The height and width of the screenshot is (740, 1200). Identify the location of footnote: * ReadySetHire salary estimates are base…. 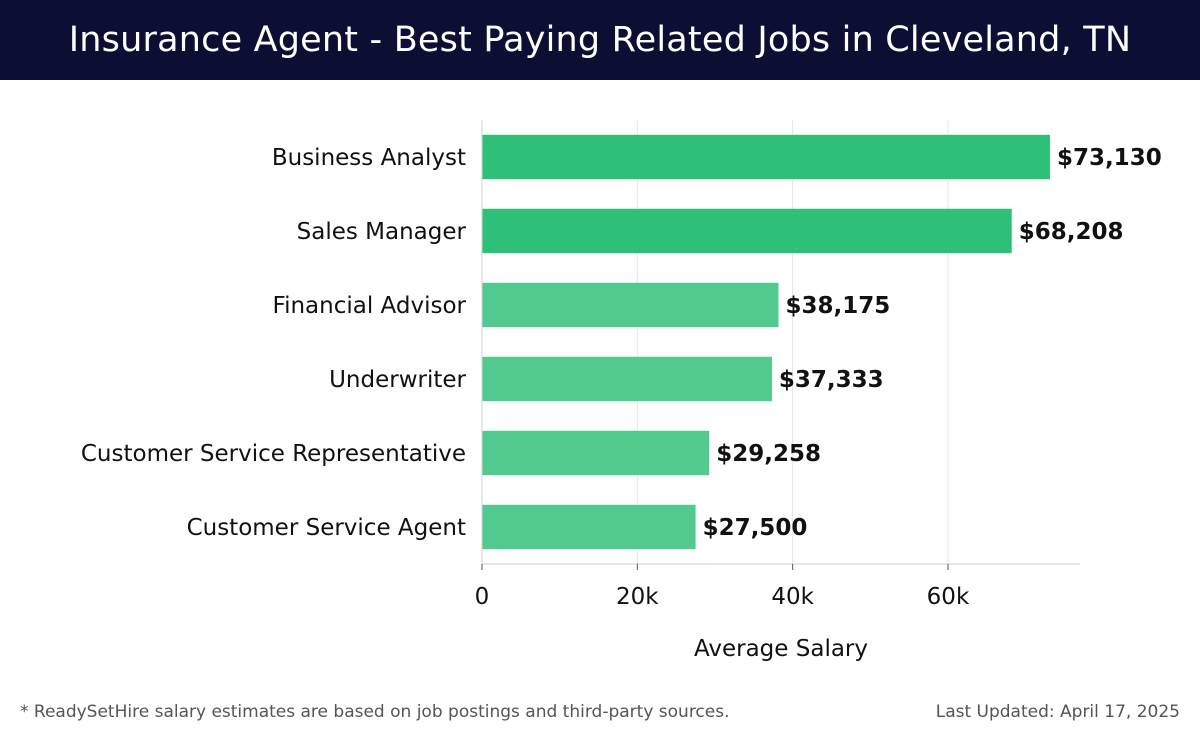
(375, 712).